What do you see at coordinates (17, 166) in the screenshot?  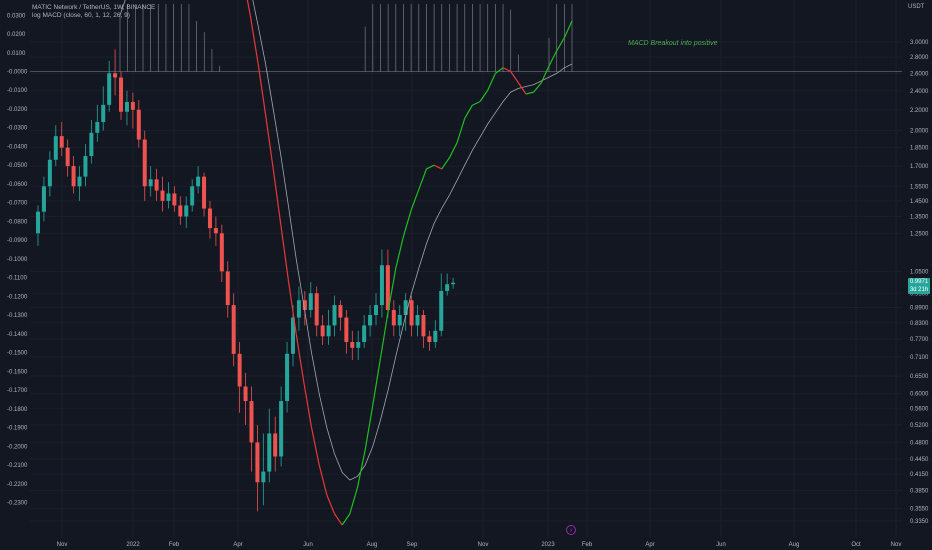 I see `macd-tick-label: -0.0500` at bounding box center [17, 166].